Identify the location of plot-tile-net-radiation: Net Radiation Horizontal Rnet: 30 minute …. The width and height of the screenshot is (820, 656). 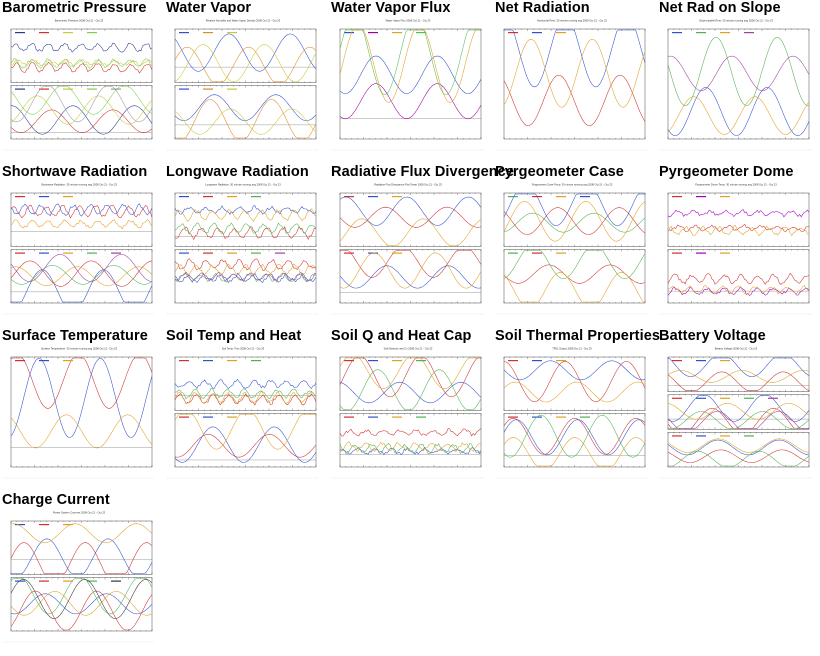
(573, 82).